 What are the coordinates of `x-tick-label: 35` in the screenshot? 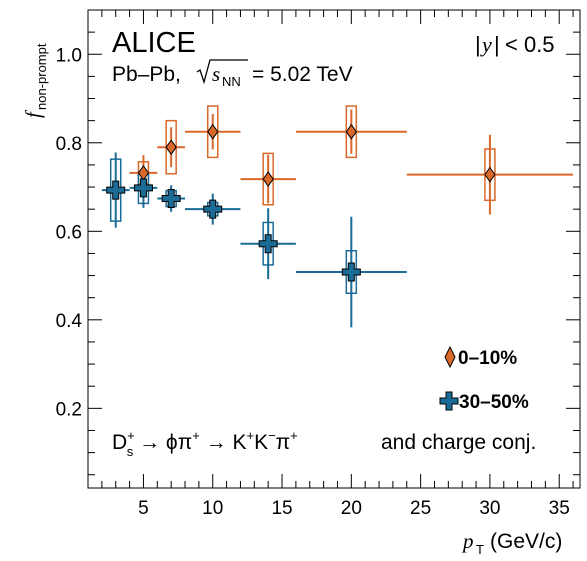 It's located at (559, 508).